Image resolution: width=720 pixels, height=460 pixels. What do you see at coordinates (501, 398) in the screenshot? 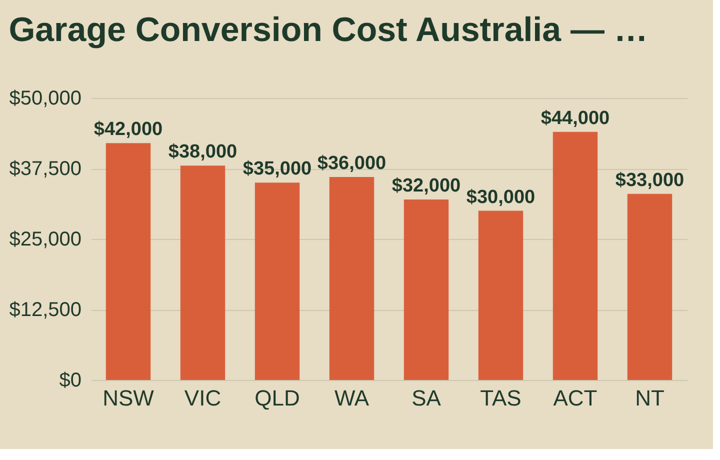
I see `x-tick-label: TAS` at bounding box center [501, 398].